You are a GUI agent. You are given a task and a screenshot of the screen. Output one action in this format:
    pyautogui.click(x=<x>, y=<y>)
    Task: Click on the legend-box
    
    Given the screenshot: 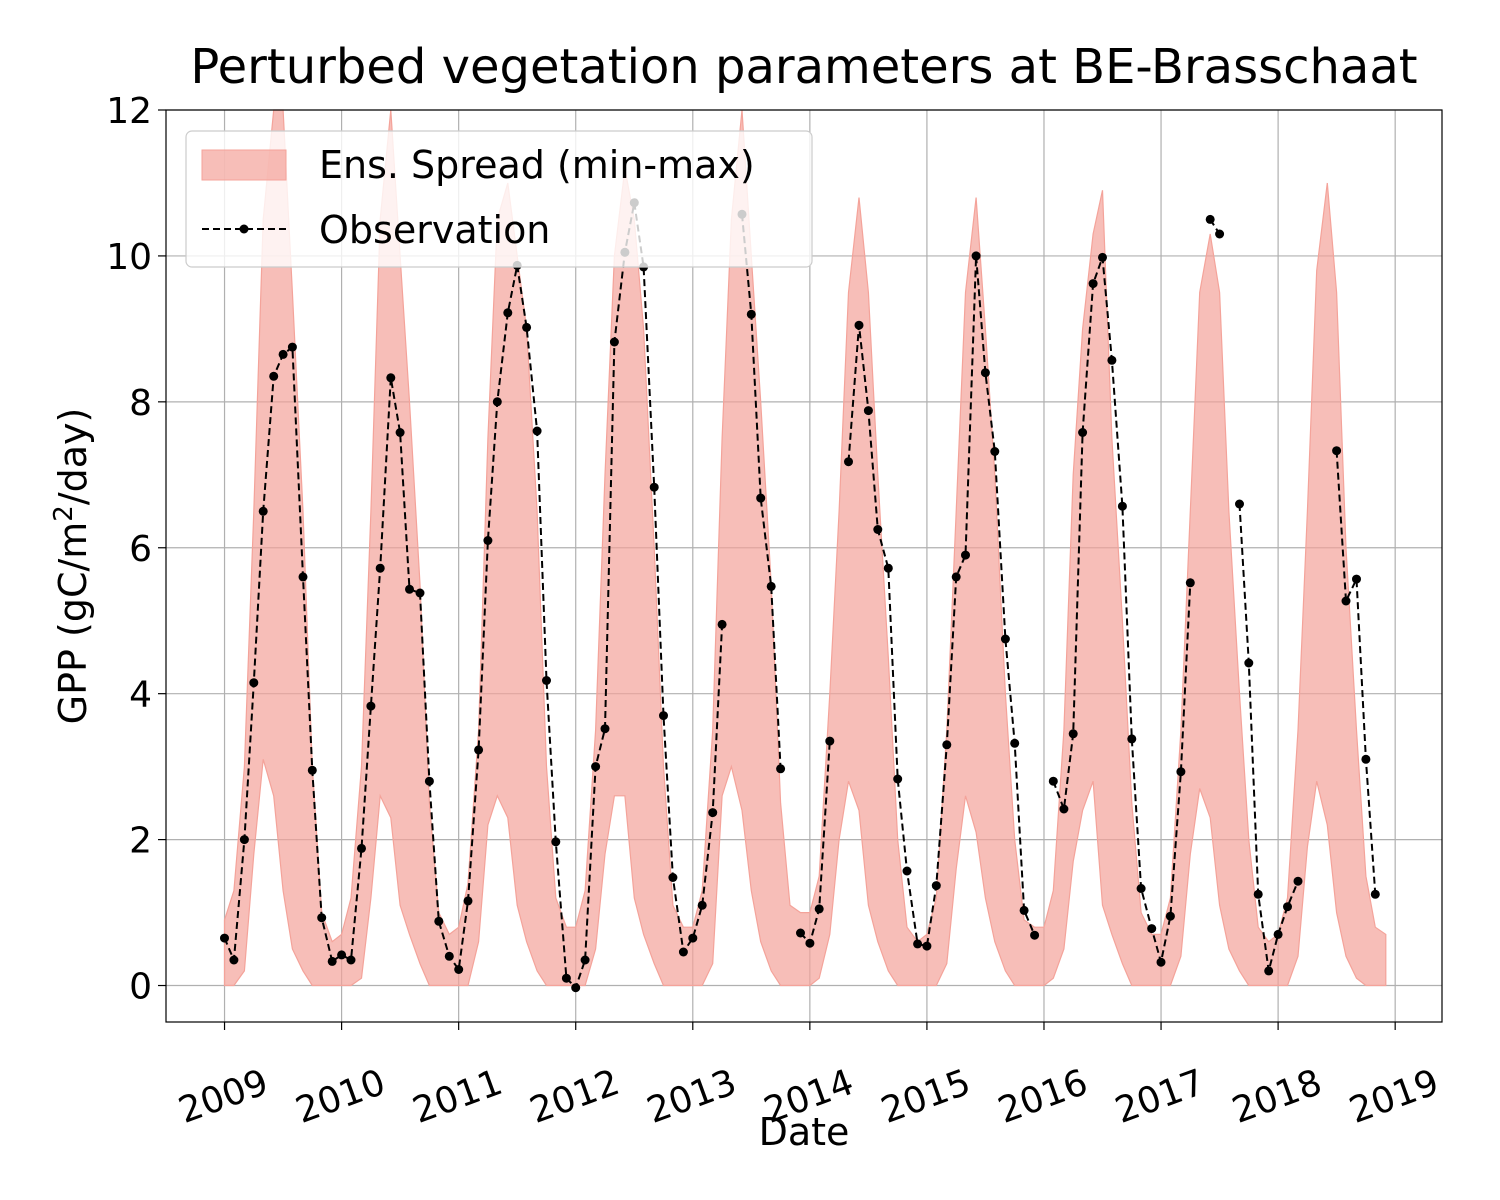 What is the action you would take?
    pyautogui.click(x=499, y=199)
    